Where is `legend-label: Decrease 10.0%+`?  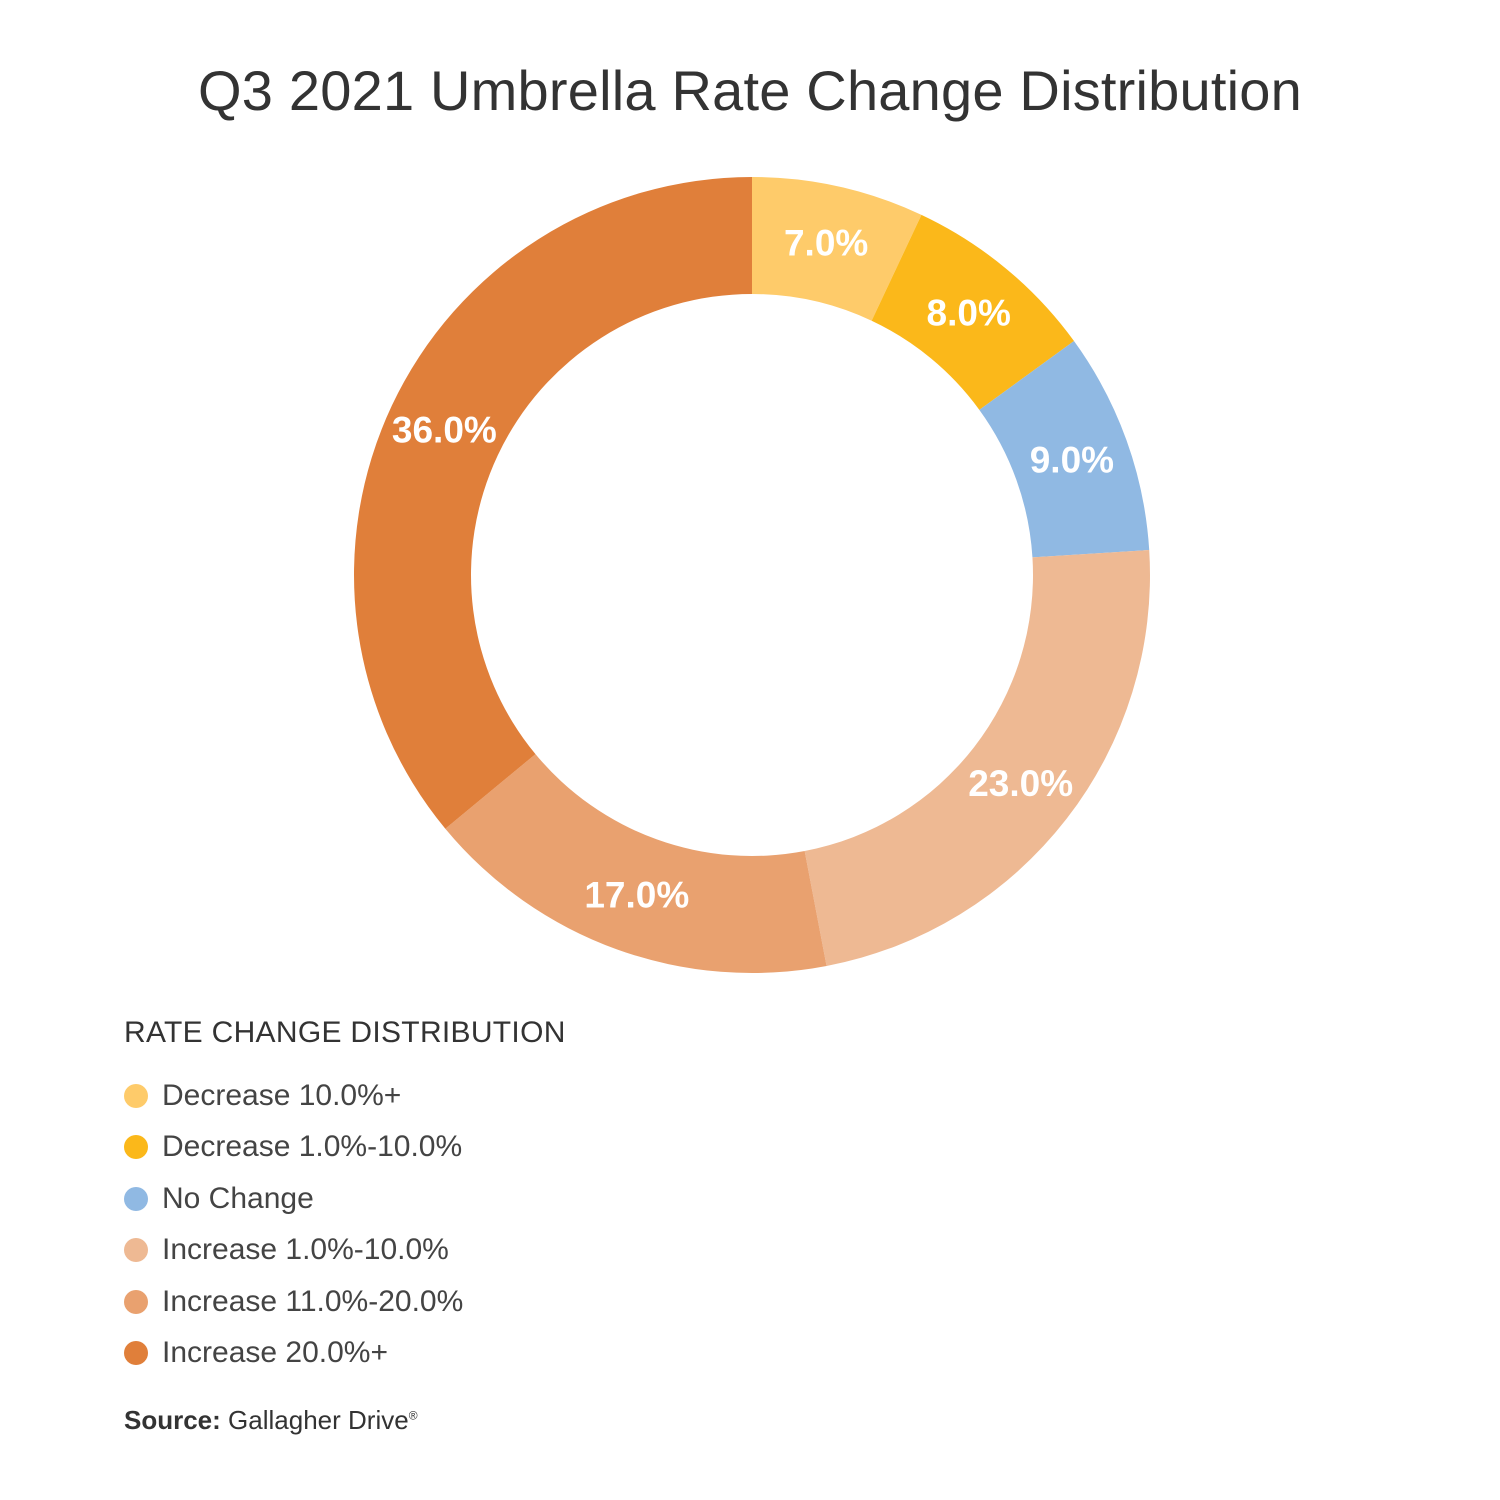 legend-label: Decrease 10.0%+ is located at coordinates (282, 1095).